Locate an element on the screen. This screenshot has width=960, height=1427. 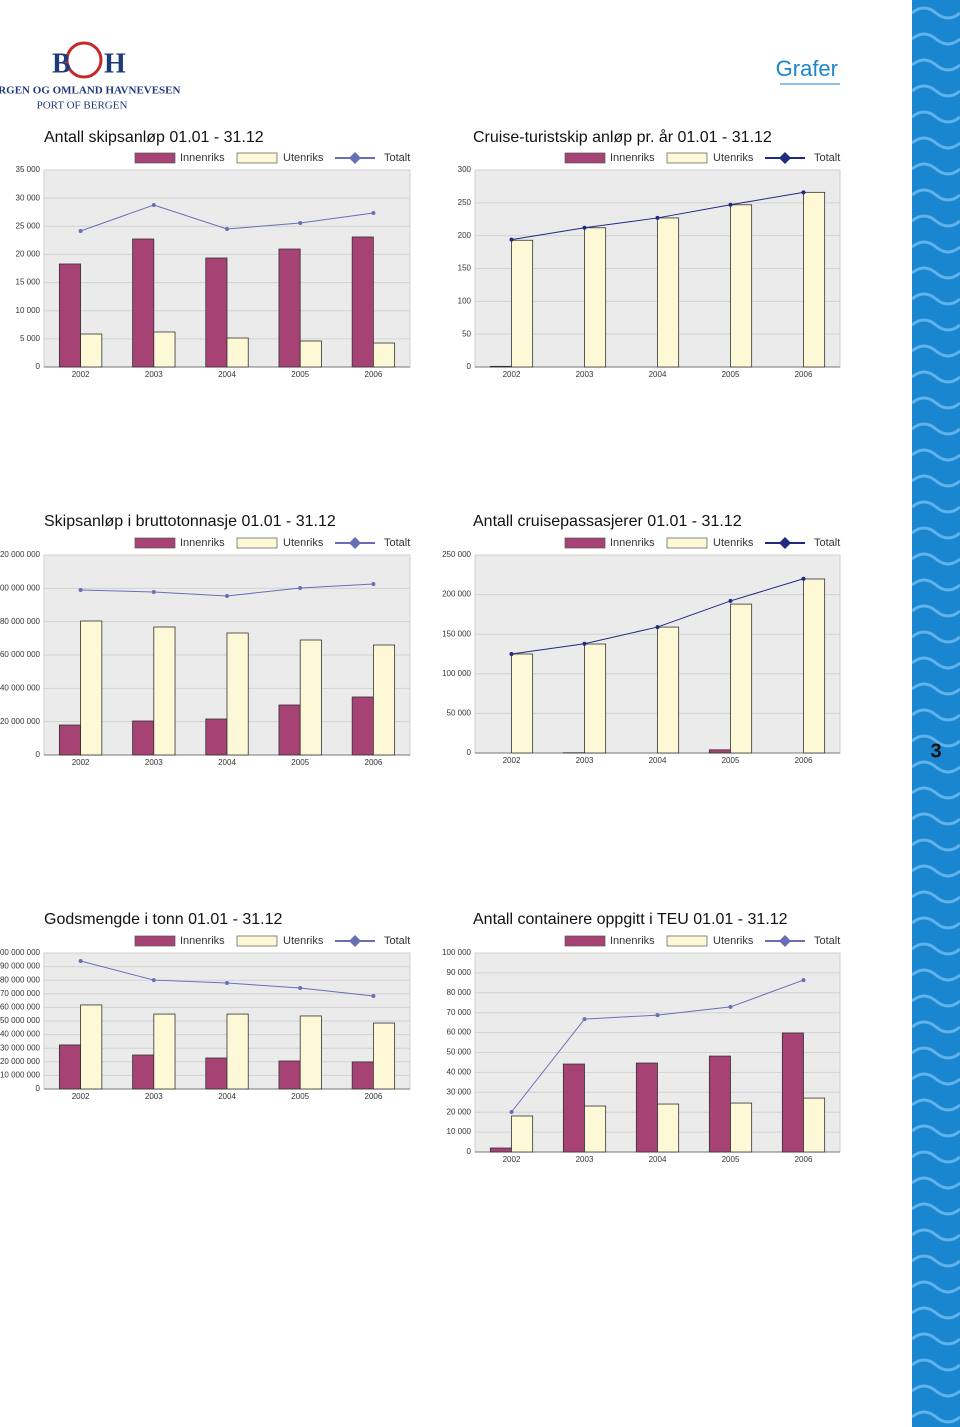
logo-ring is located at coordinates (84, 60).